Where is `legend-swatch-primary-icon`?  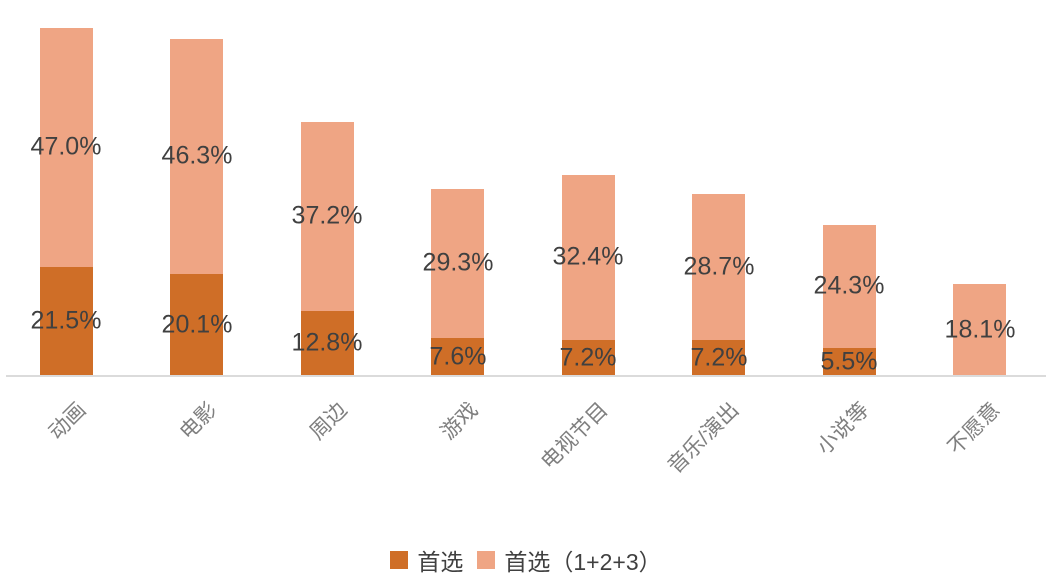 legend-swatch-primary-icon is located at coordinates (399, 560).